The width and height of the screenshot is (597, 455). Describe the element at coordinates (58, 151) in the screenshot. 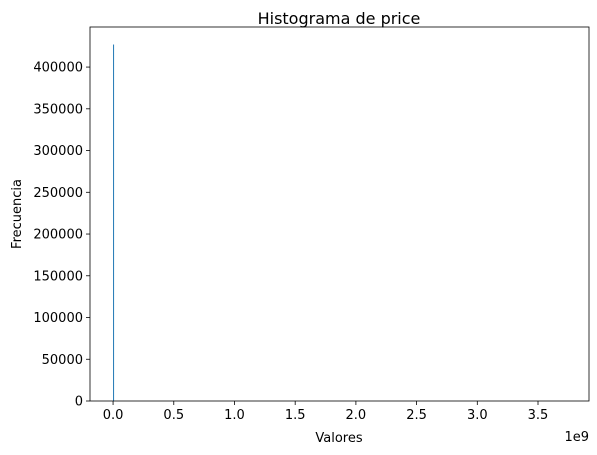

I see `y-tick-label: 300000` at that location.